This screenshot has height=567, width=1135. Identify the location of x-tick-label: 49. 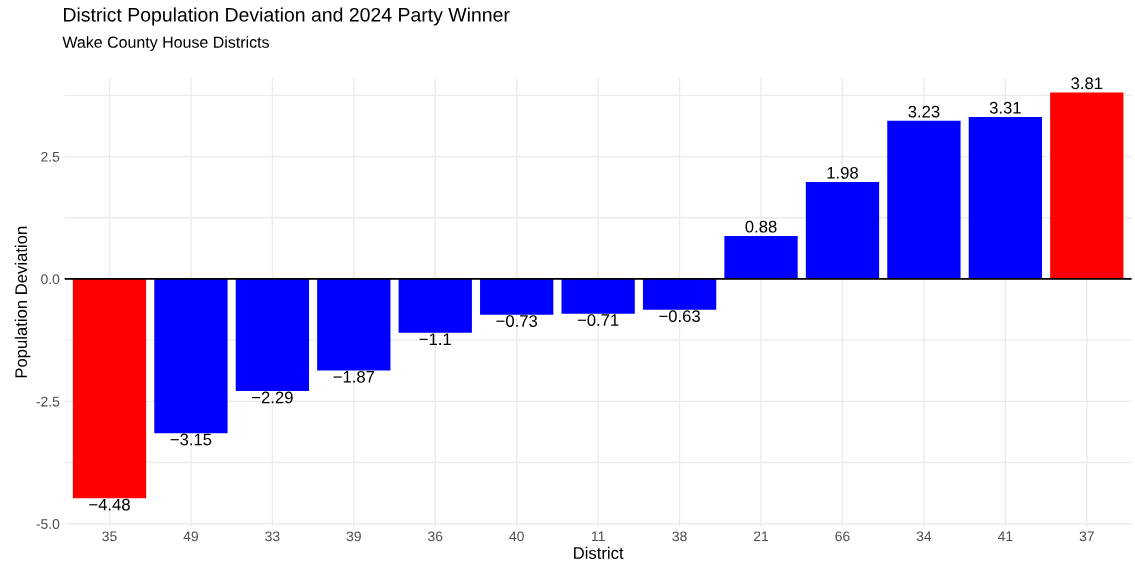
(190, 536).